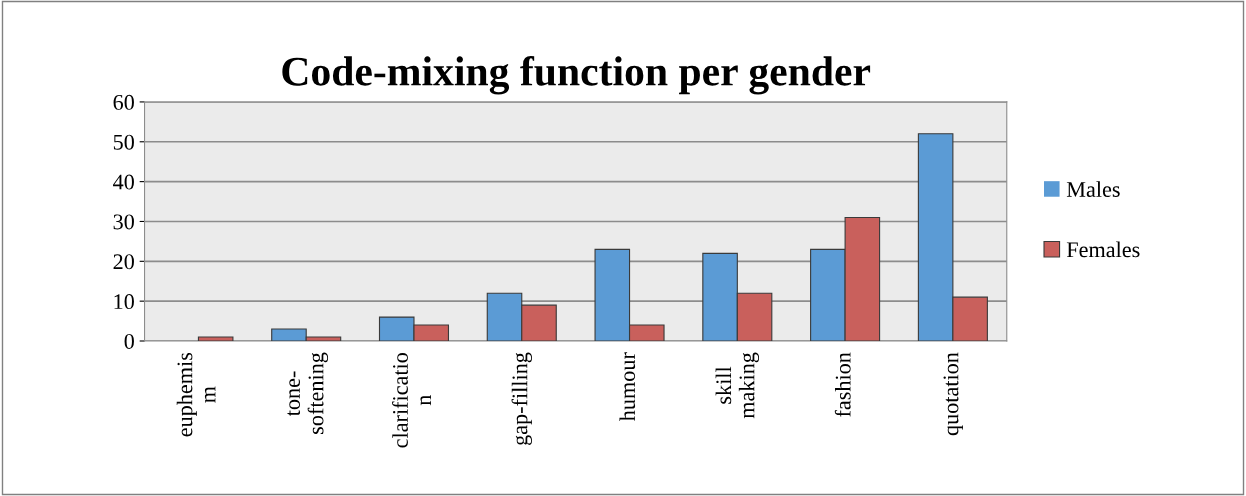  What do you see at coordinates (576, 75) in the screenshot?
I see `chart-title: Code-mixing function per gender` at bounding box center [576, 75].